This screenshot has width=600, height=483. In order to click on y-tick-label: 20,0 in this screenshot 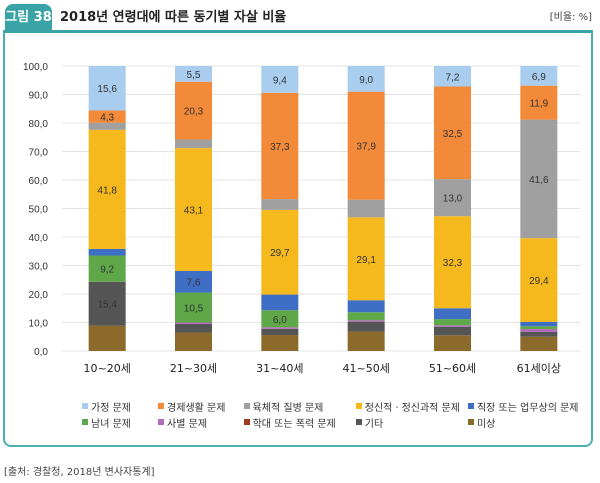, I will do `click(39, 295)`.